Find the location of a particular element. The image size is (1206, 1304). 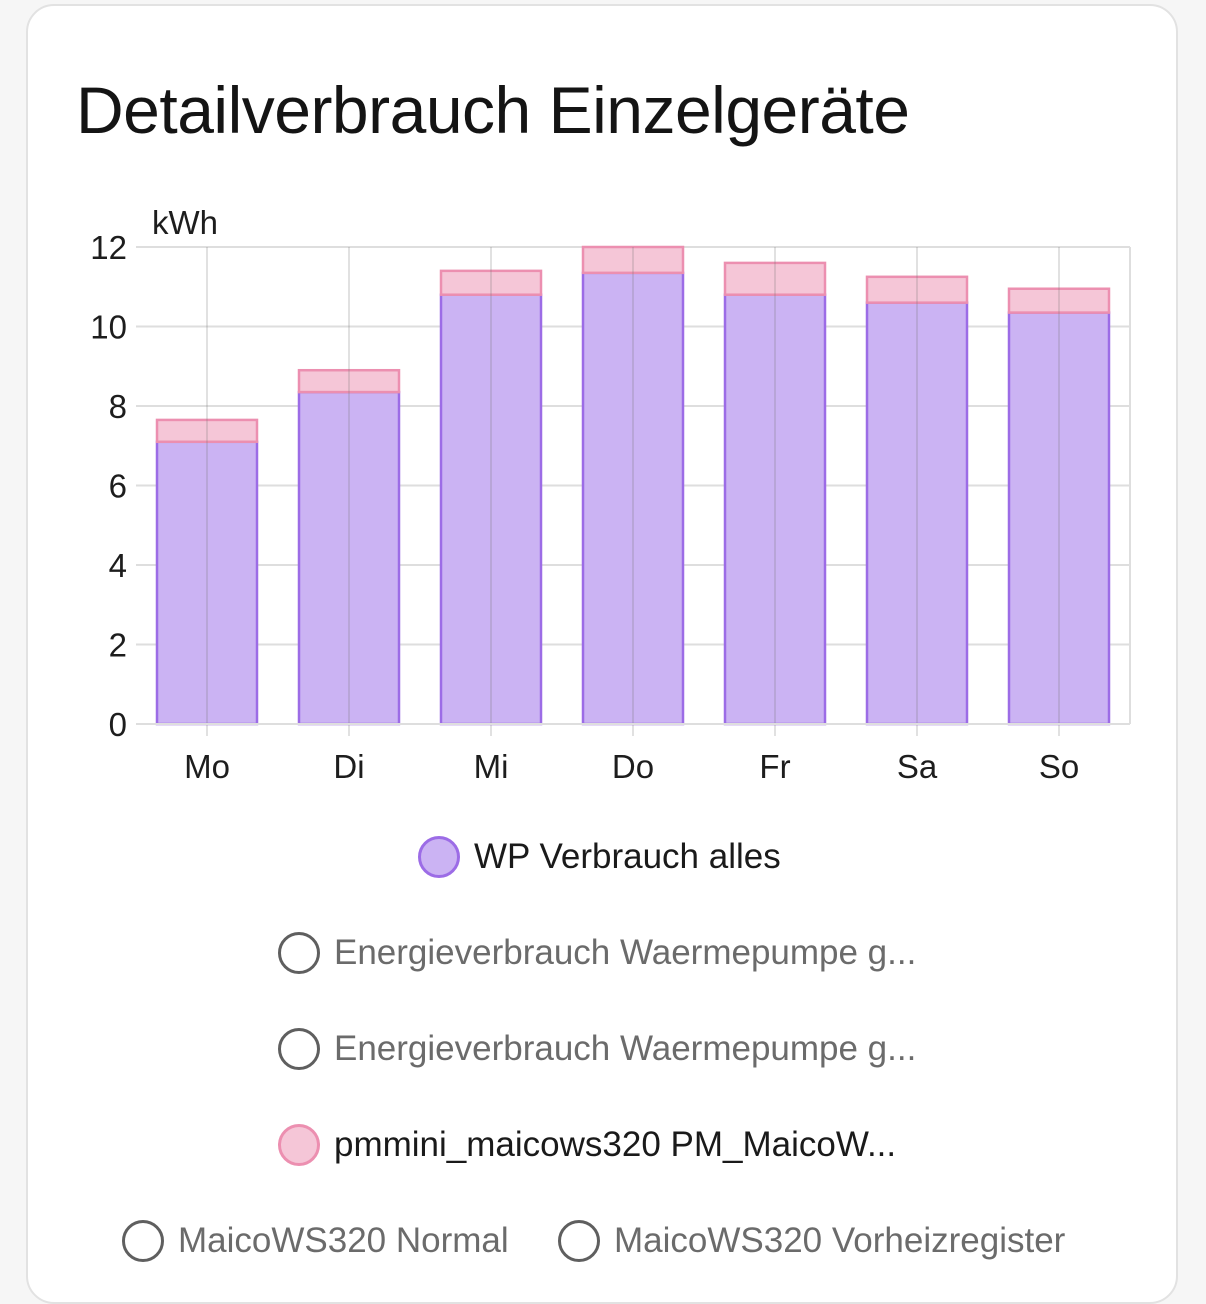

legend-item-maicows320-normal: MaicoWS320 Normal is located at coordinates (315, 1241).